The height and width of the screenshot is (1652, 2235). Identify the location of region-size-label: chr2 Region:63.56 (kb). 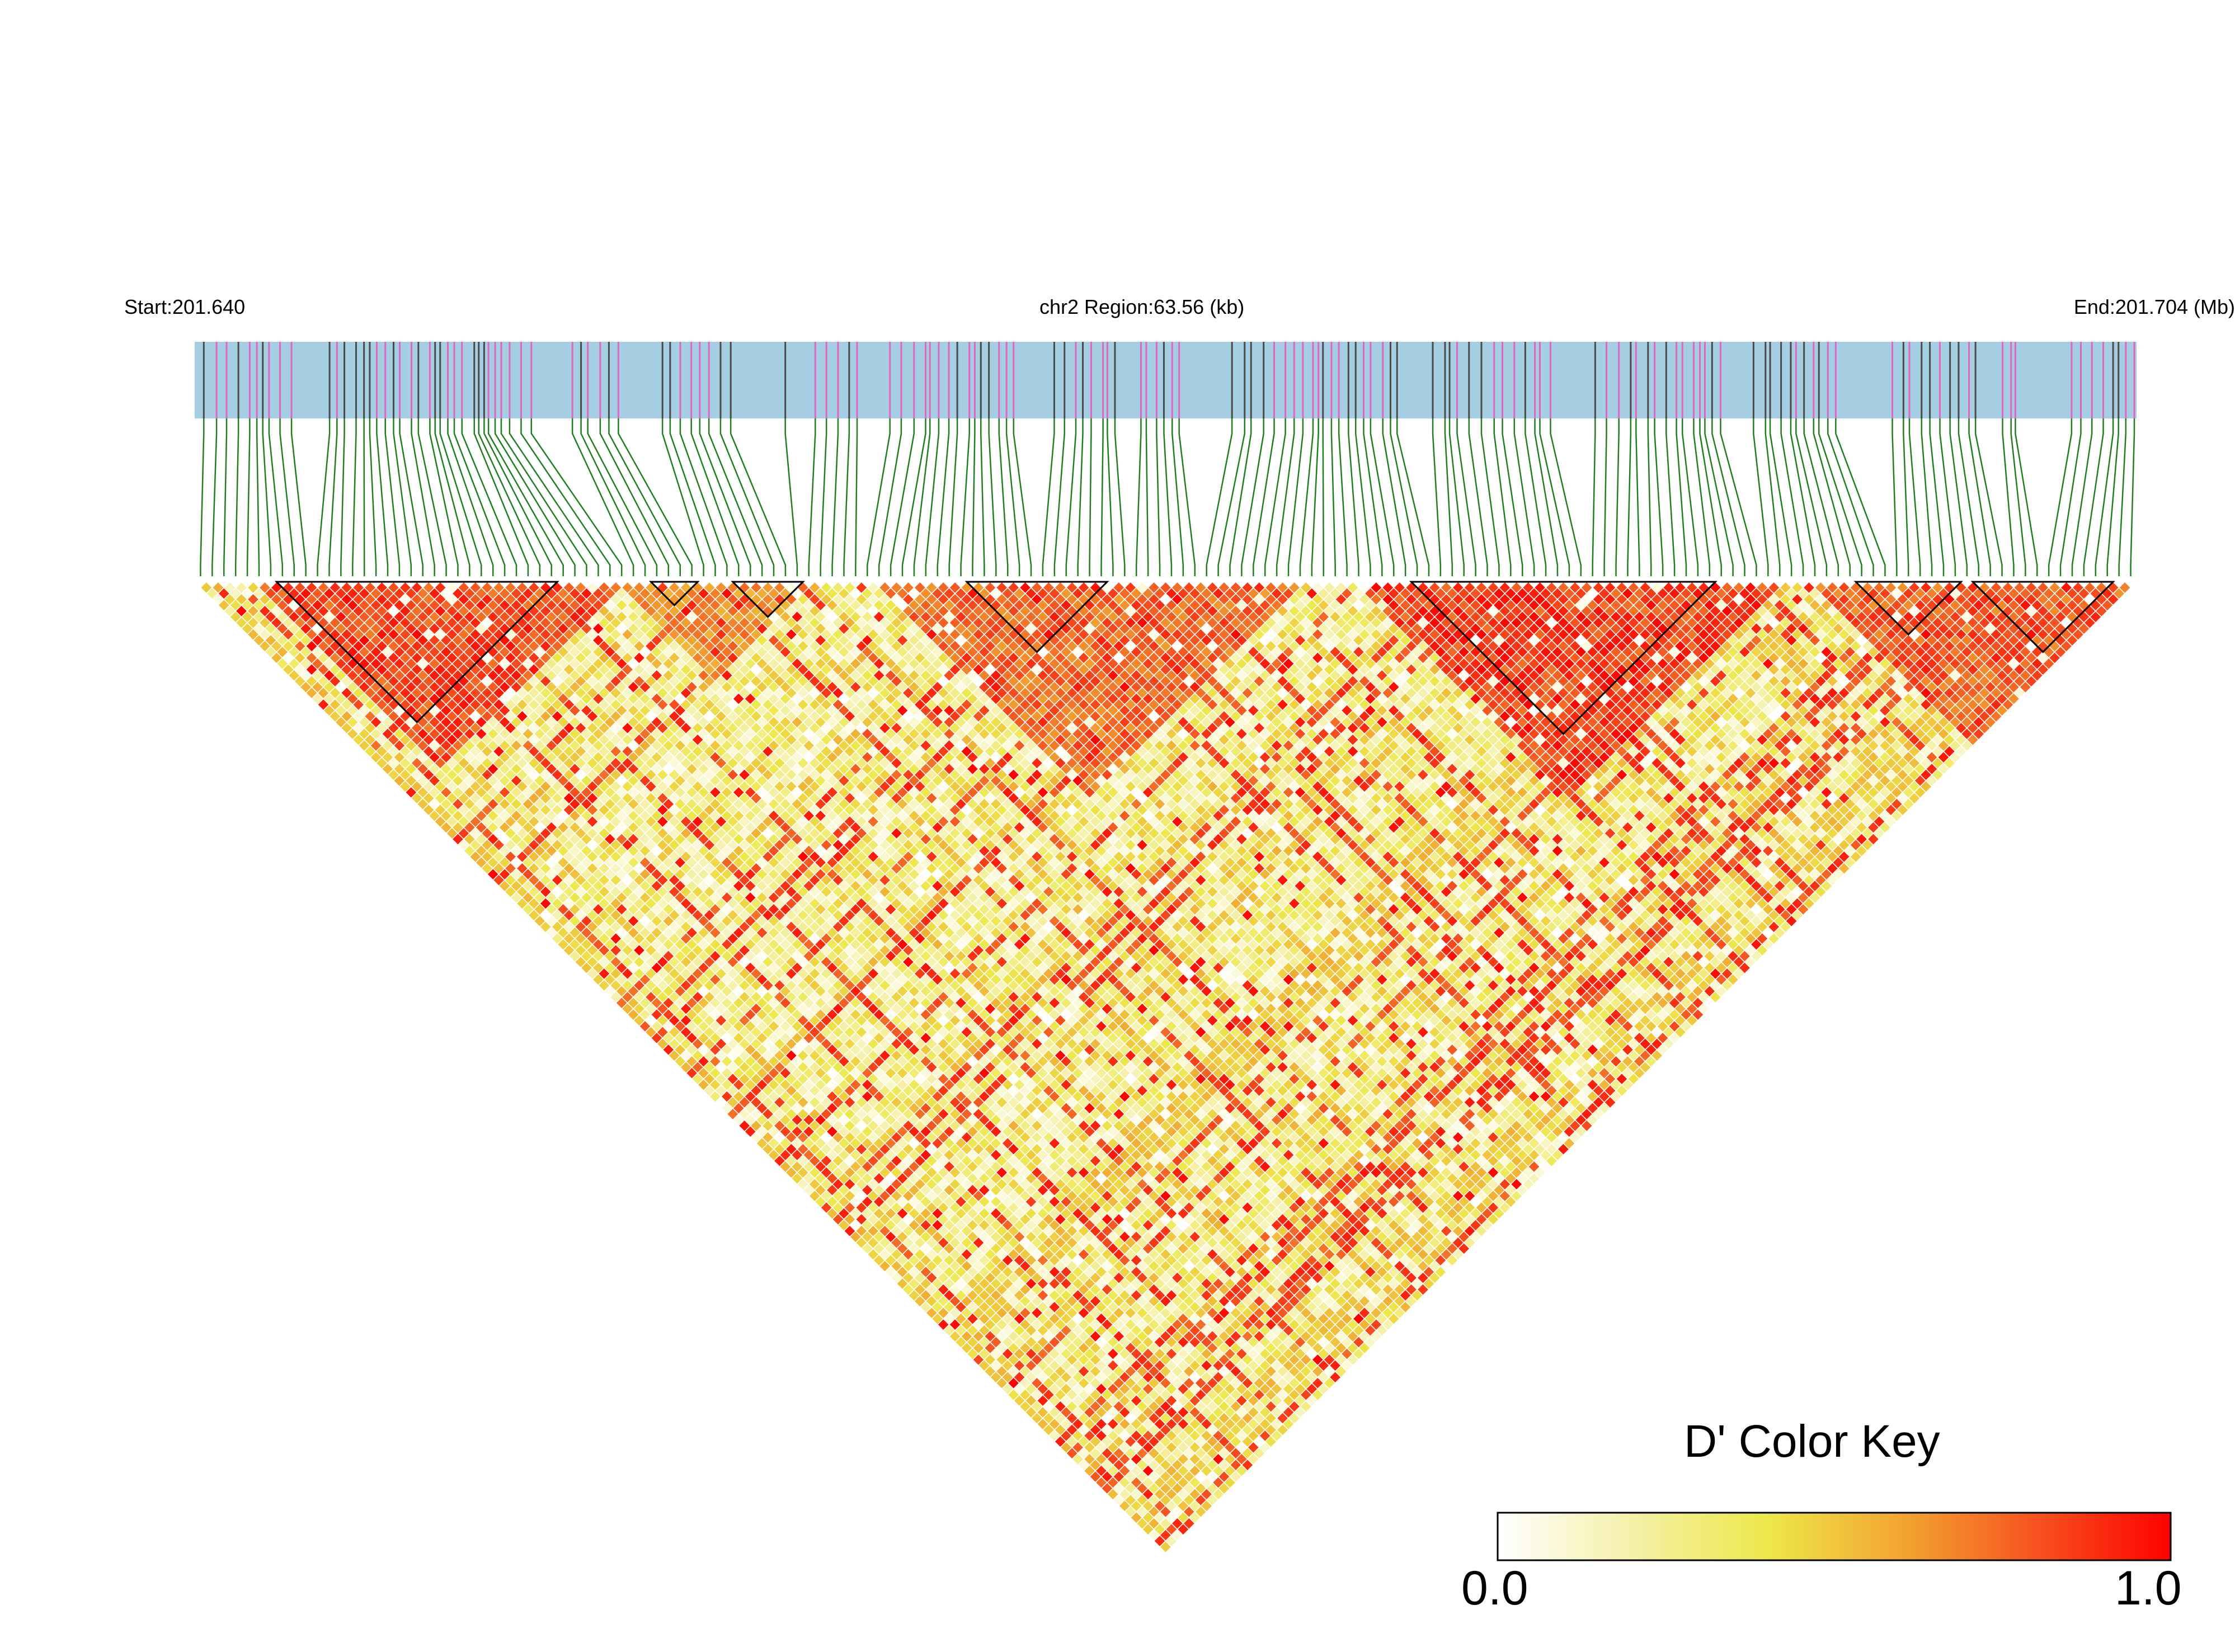
(1142, 306).